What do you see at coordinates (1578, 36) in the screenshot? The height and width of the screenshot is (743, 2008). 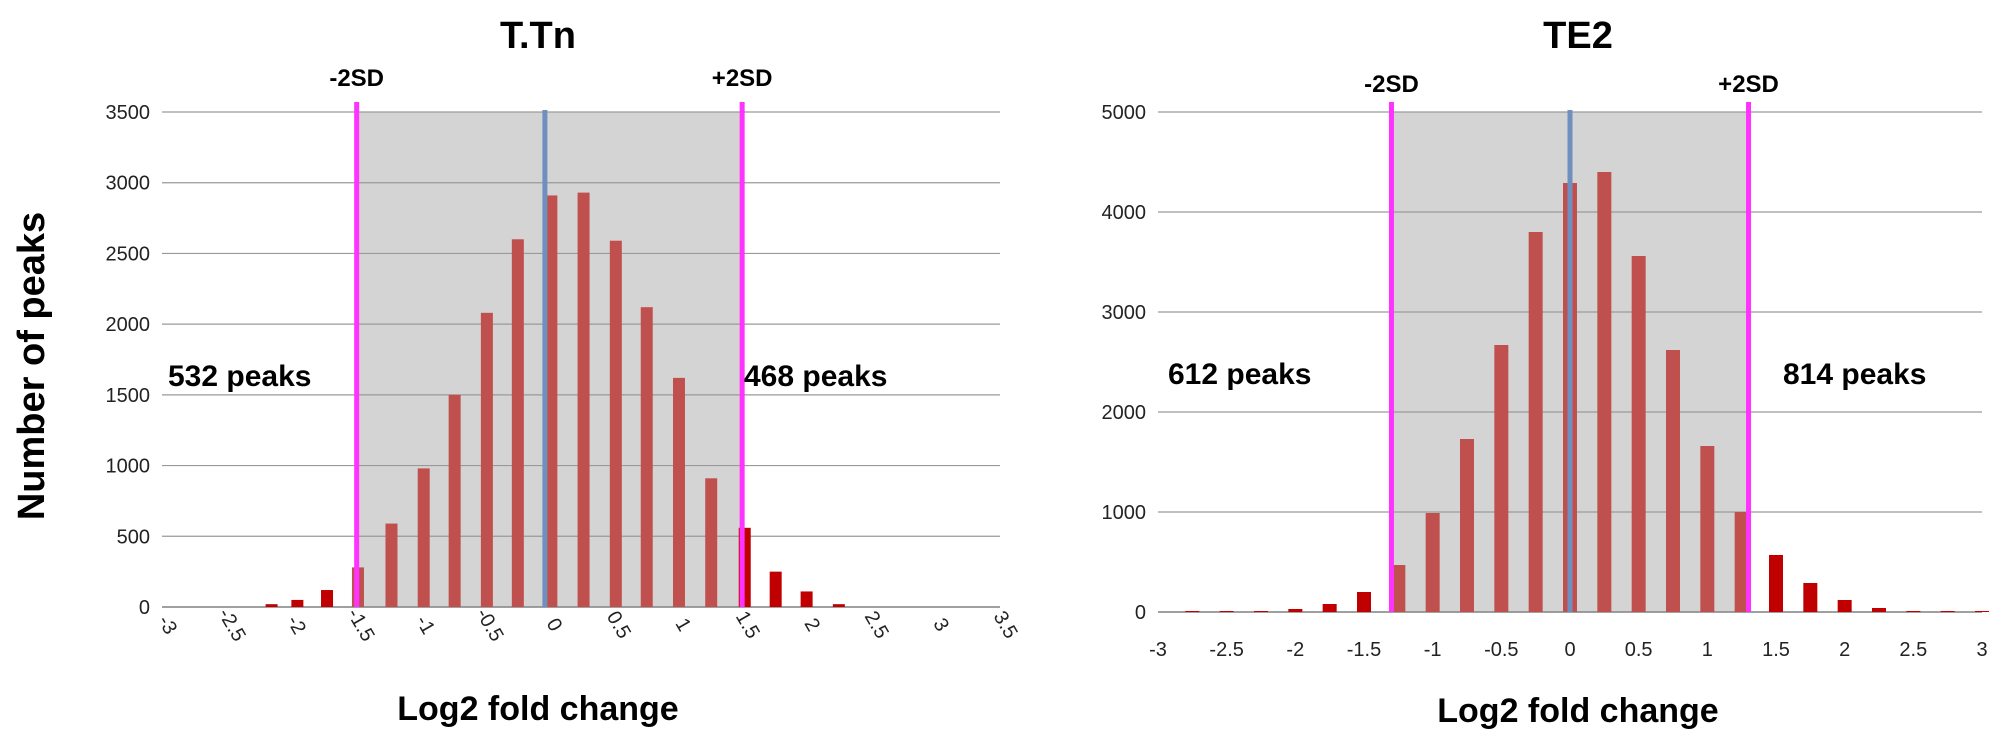 I see `chart-title: TE2` at bounding box center [1578, 36].